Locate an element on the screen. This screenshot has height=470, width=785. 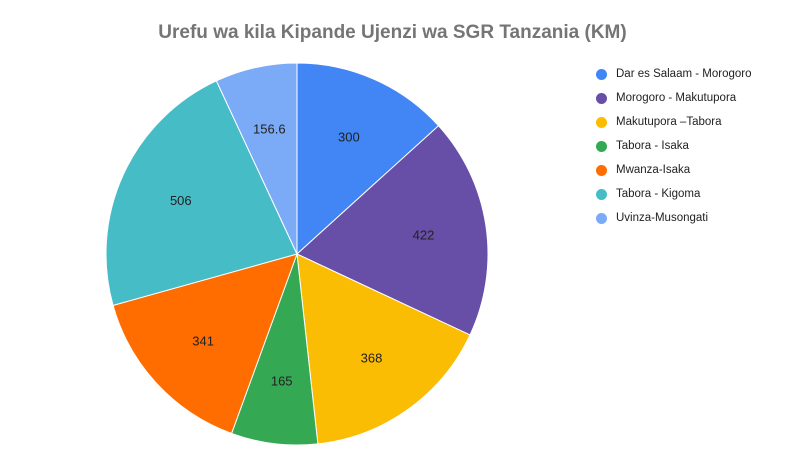
pie-slice-label-7: 156.6 is located at coordinates (269, 129).